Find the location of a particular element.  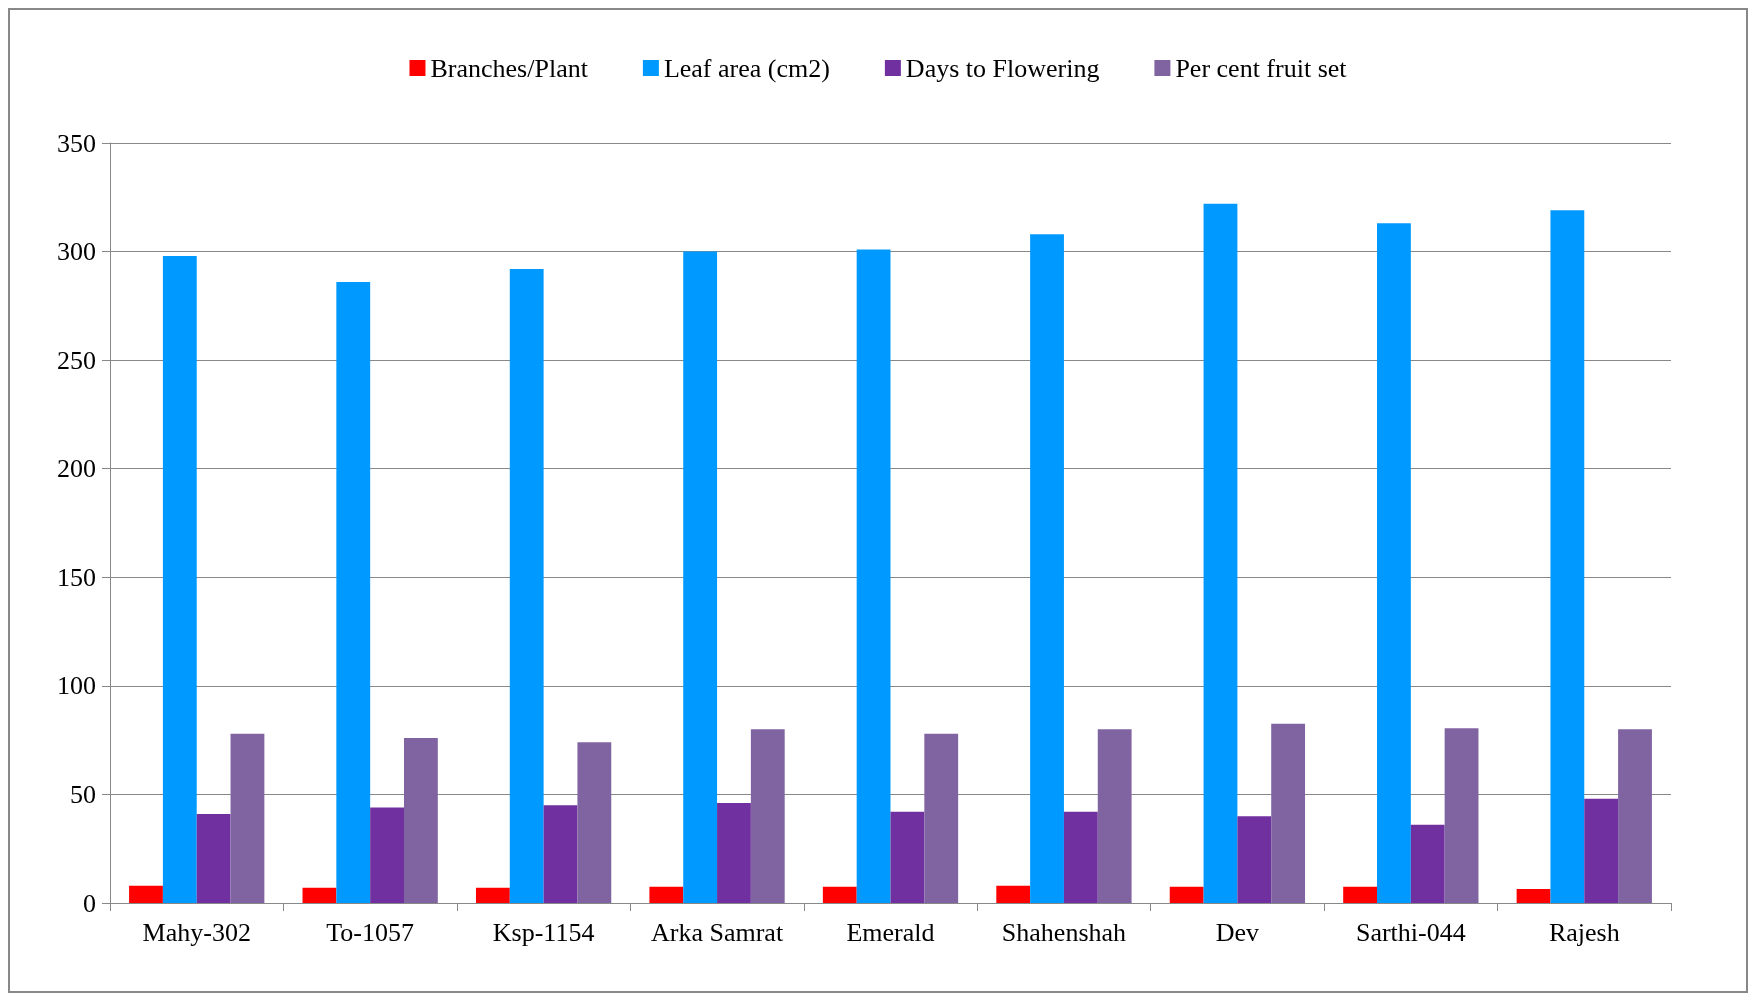

y-tick-label: 150 is located at coordinates (76, 577).